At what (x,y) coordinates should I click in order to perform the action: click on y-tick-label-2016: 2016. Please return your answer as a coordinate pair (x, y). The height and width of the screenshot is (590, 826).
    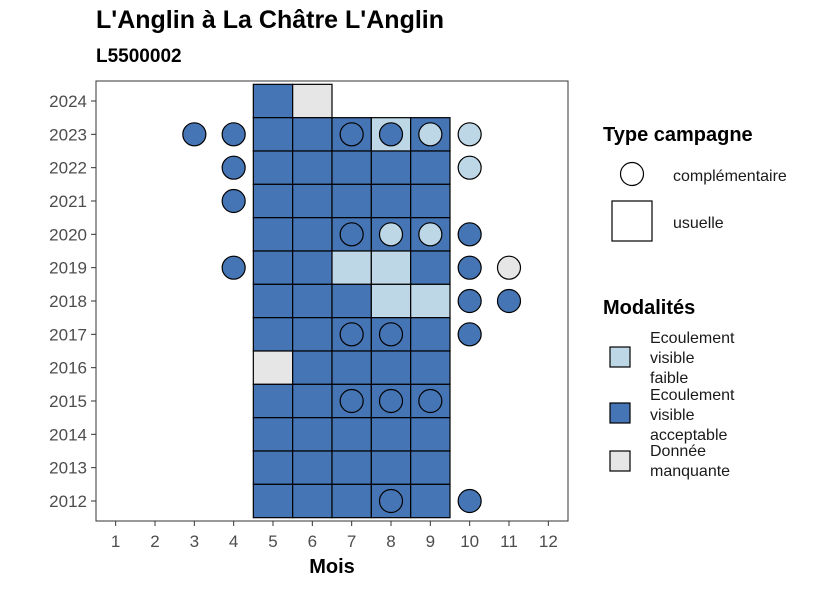
    Looking at the image, I should click on (68, 368).